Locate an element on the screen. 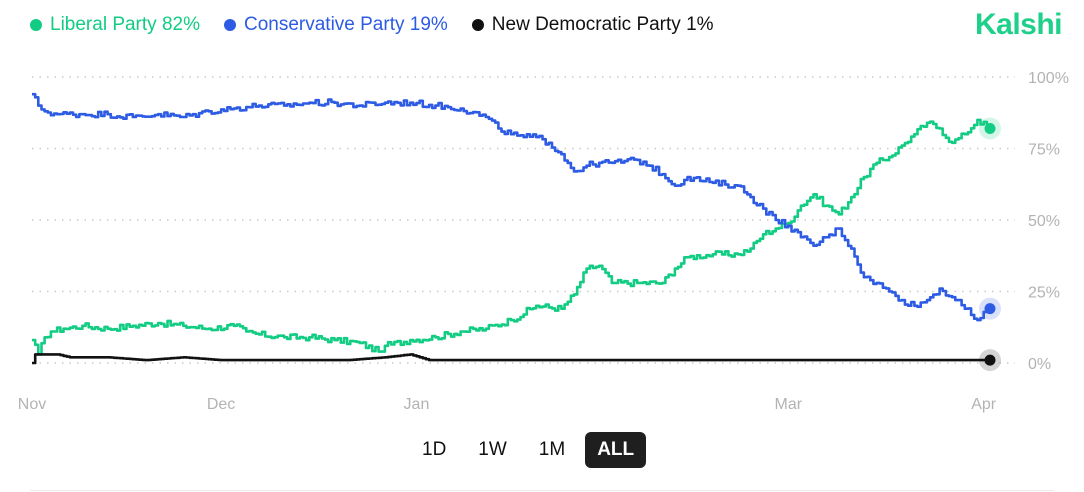 Image resolution: width=1084 pixels, height=492 pixels. legend-item: Conservative Party 19% is located at coordinates (335, 25).